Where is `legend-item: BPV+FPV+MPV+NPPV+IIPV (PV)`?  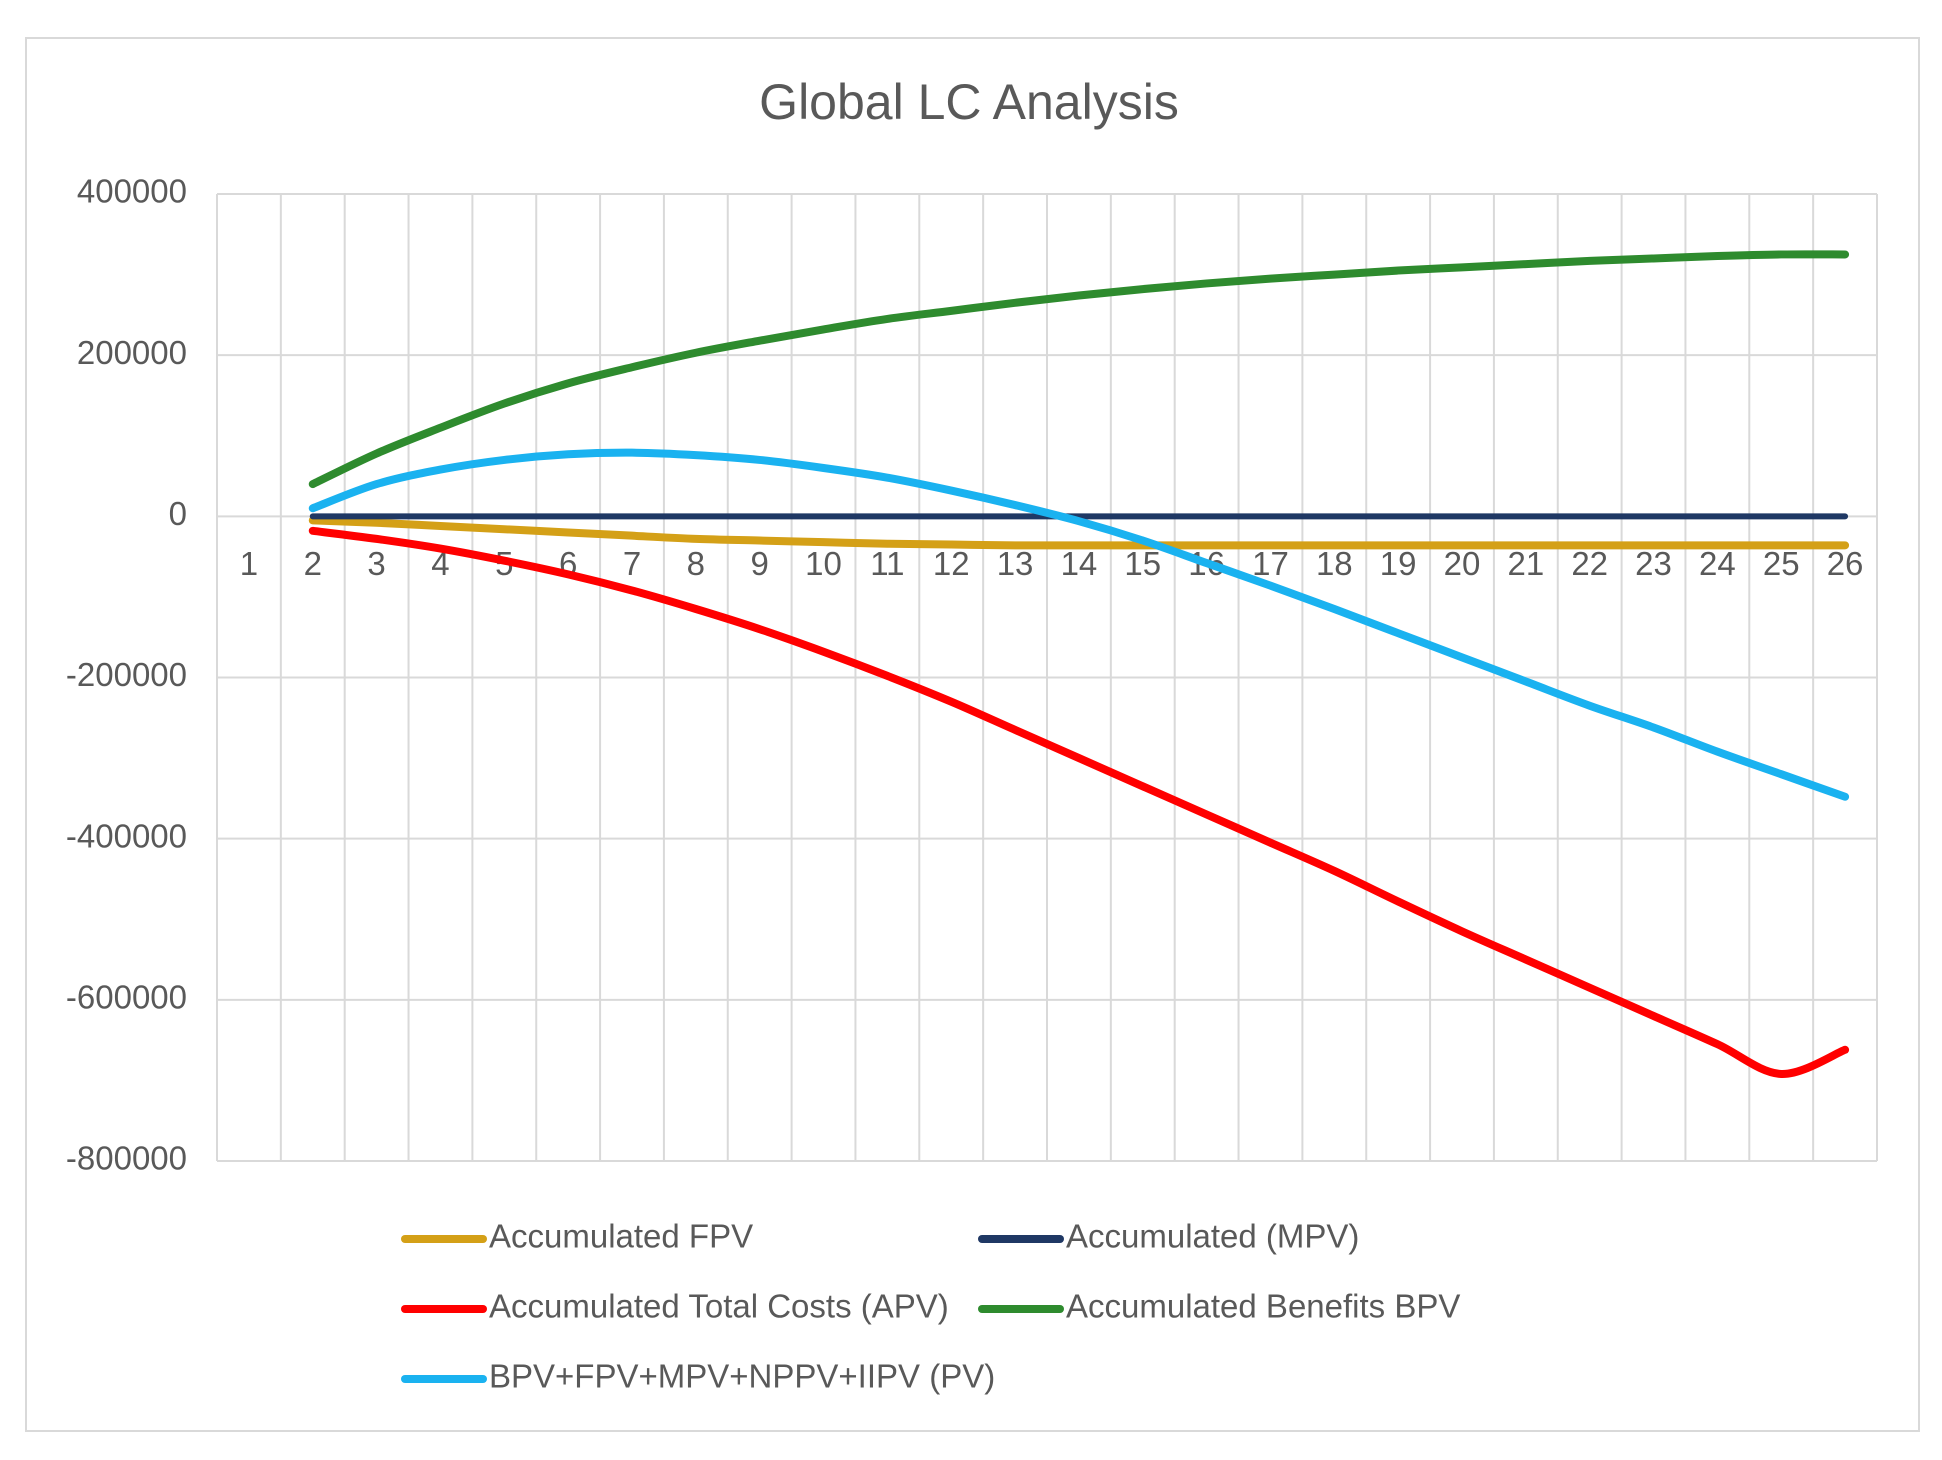
legend-item: BPV+FPV+MPV+NPPV+IIPV (PV) is located at coordinates (698, 1376).